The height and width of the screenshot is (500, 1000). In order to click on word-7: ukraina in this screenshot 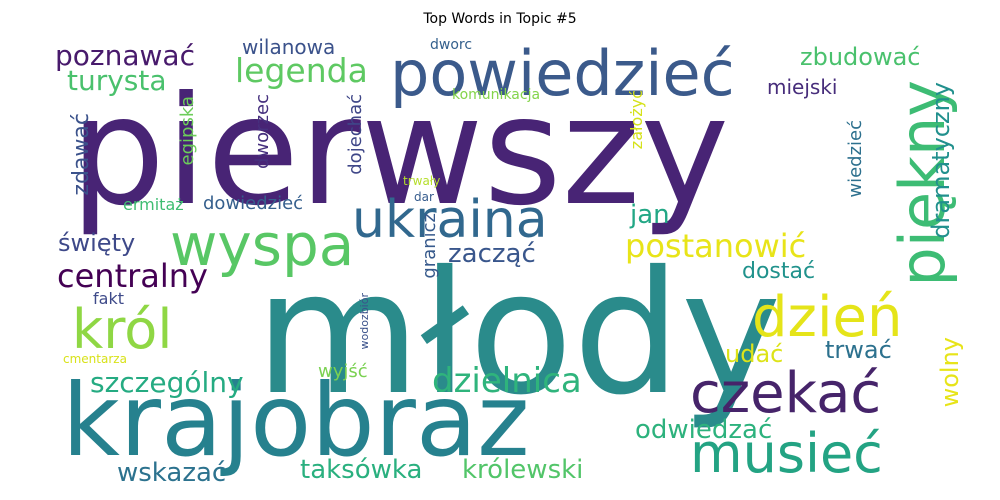, I will do `click(450, 220)`.